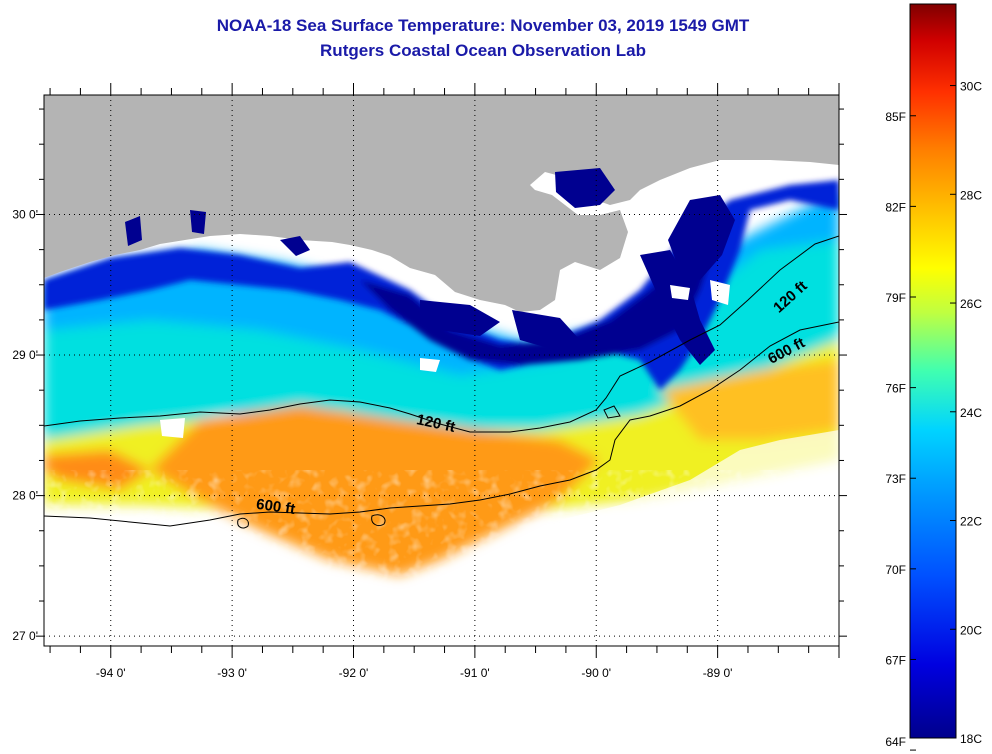 This screenshot has height=754, width=992. I want to click on colorbar-ticks, so click(933, 418).